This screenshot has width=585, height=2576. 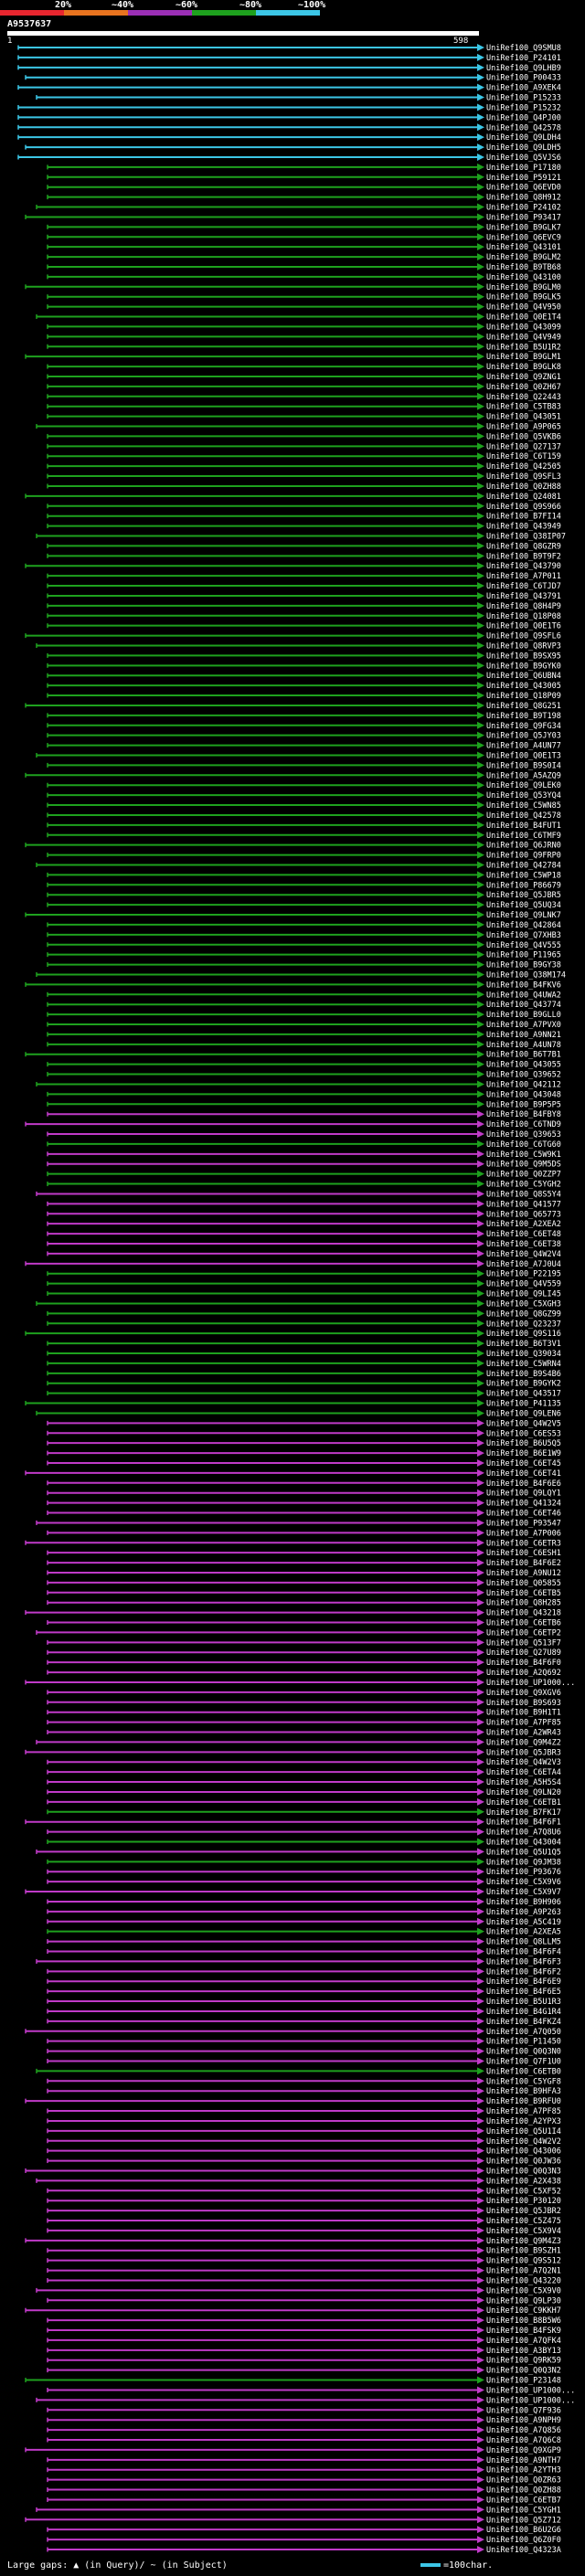 I want to click on hit-label: UniRef100_Q0JW36, so click(x=523, y=2162).